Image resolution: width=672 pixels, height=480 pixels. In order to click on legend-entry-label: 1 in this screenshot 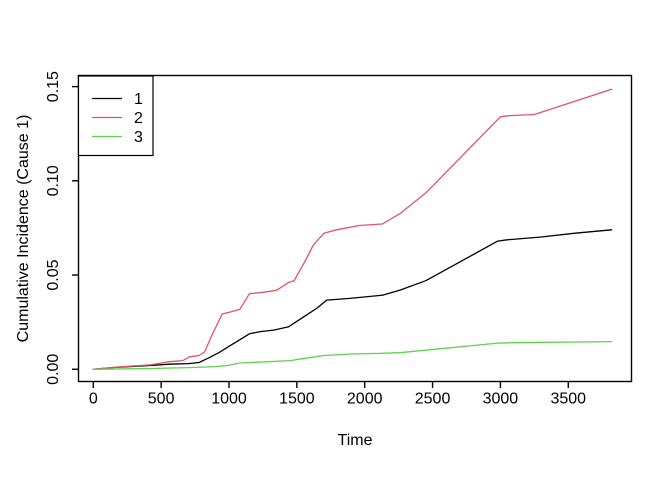, I will do `click(138, 99)`.